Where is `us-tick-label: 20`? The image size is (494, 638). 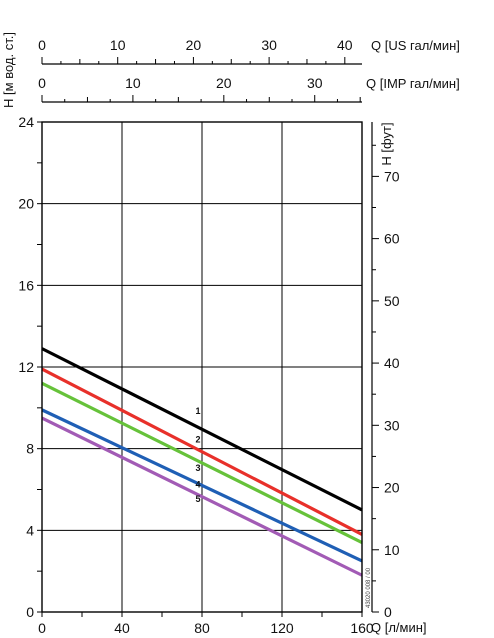 us-tick-label: 20 is located at coordinates (194, 45).